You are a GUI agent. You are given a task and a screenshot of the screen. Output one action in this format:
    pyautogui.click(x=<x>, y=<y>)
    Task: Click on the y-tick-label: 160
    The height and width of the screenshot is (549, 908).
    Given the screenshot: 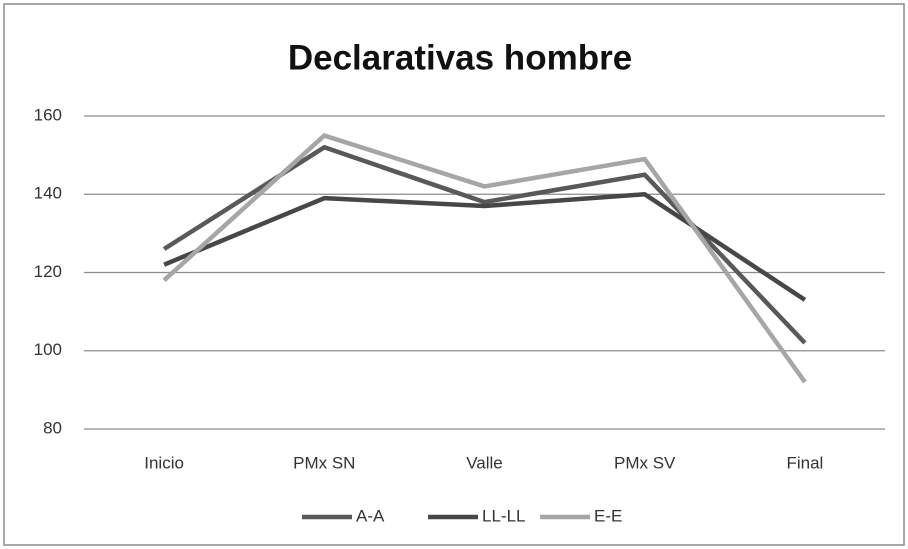 What is the action you would take?
    pyautogui.click(x=48, y=114)
    